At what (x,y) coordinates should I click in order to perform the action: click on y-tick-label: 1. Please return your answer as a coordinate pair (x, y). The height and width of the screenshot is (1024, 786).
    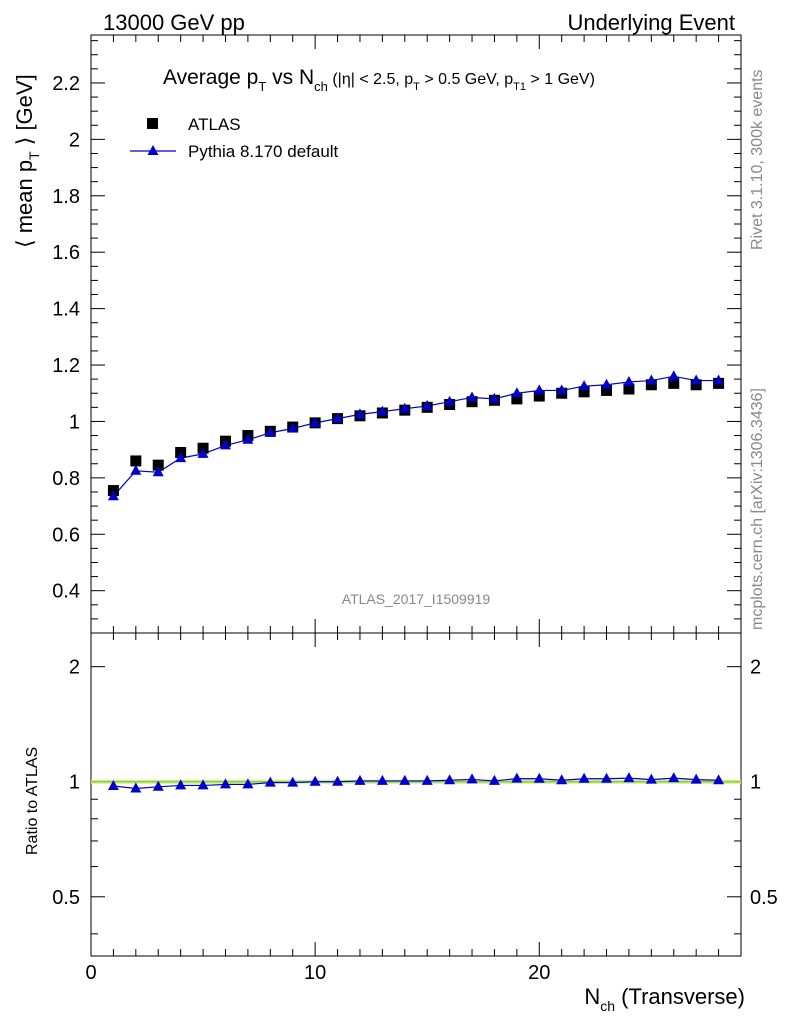
    Looking at the image, I should click on (74, 422).